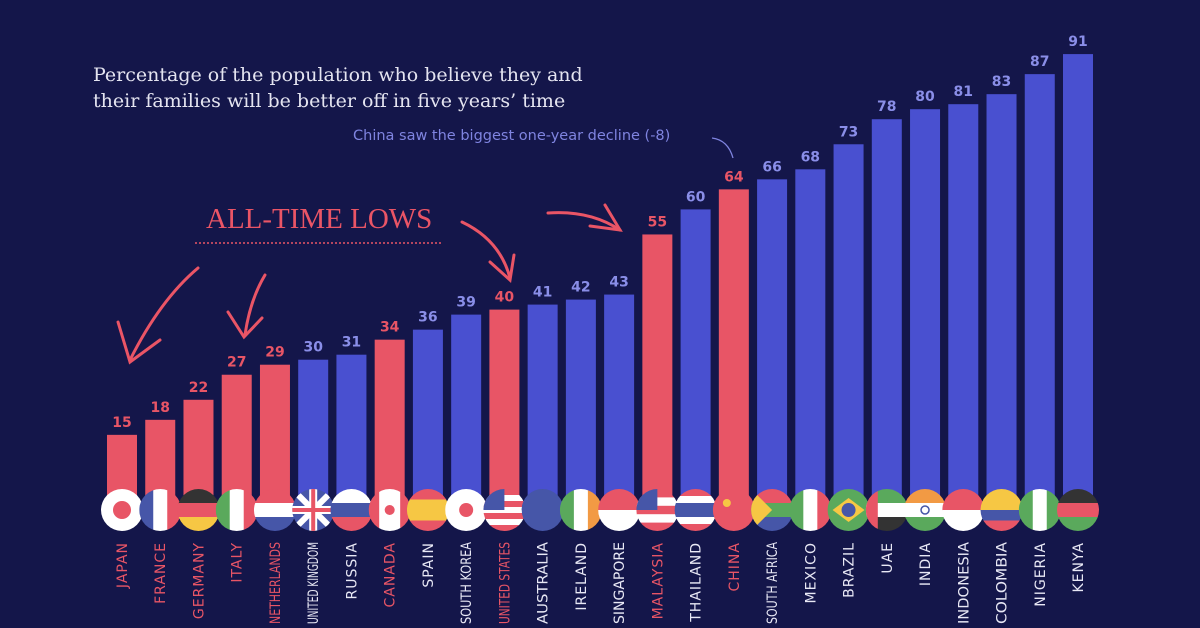  I want to click on bar-australia, so click(542, 407).